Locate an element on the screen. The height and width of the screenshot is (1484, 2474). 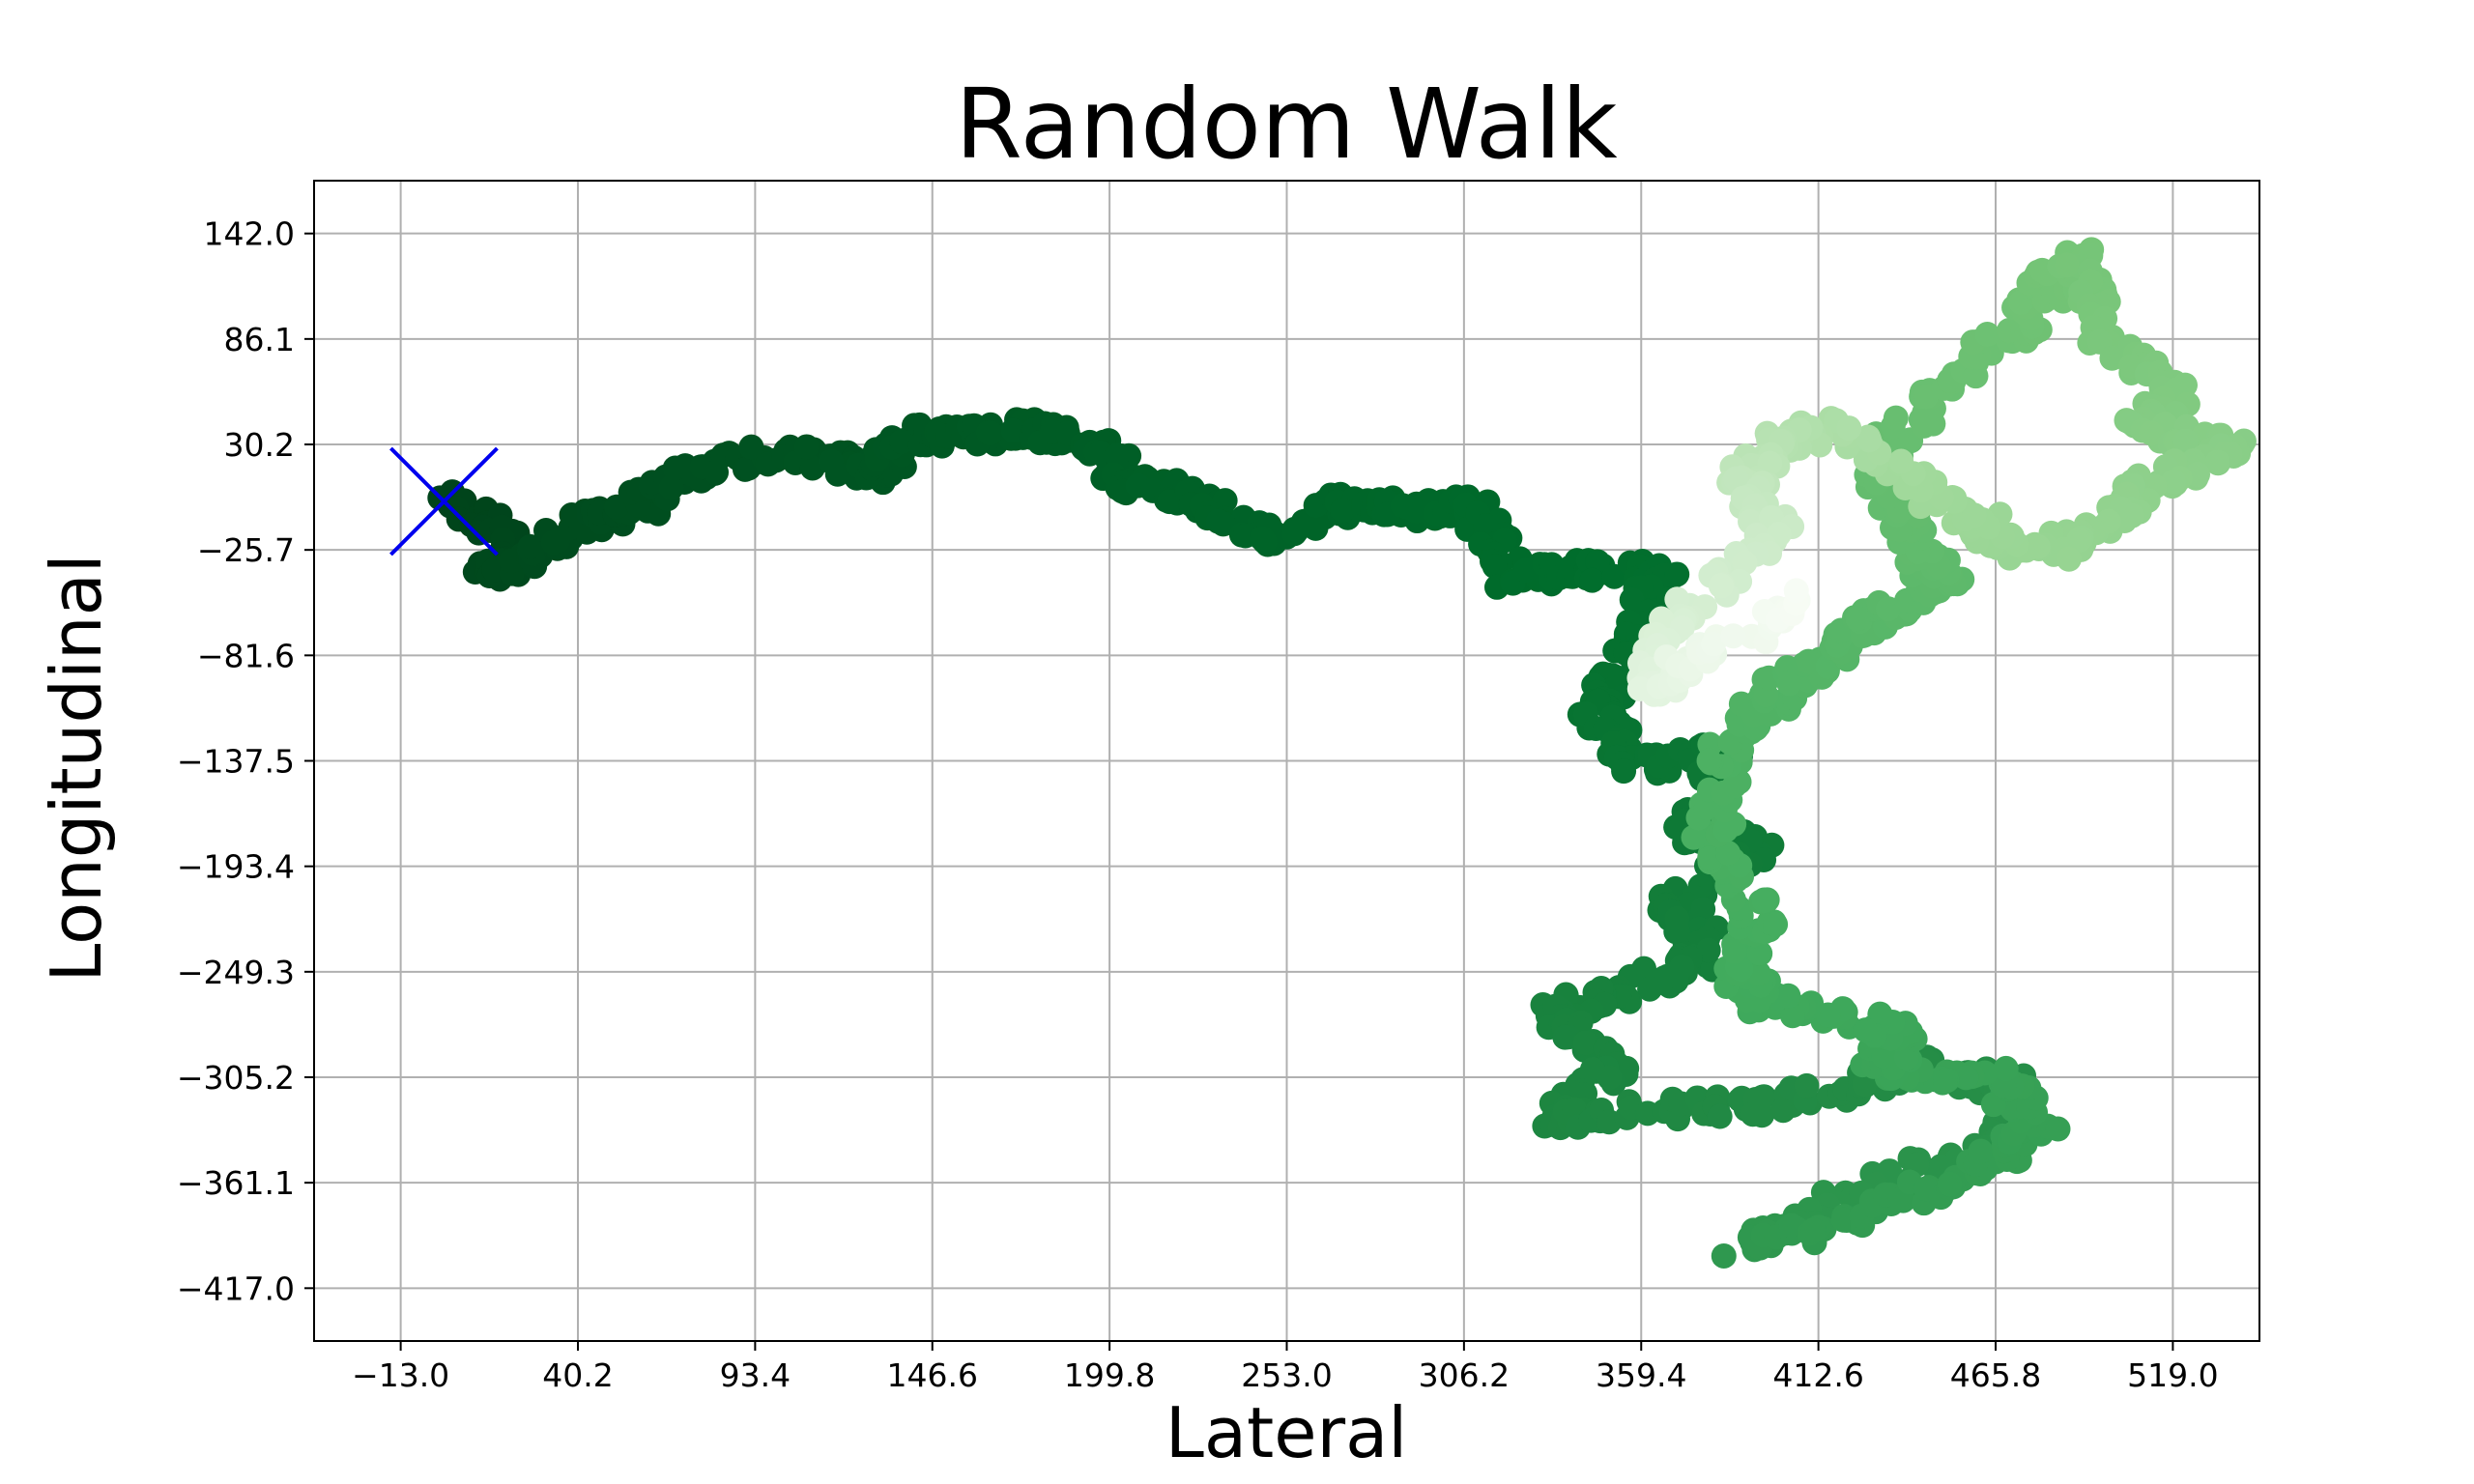
x-tick-label: 412.6 is located at coordinates (1818, 1375).